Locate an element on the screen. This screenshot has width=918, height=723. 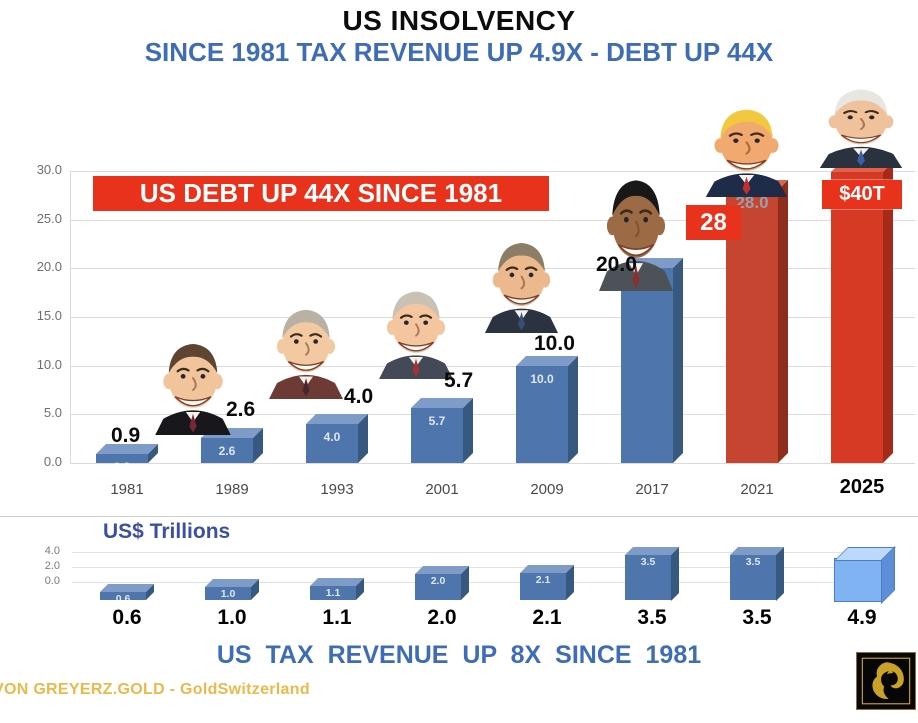
revenue-bar-2017: 3.5 is located at coordinates (652, 573).